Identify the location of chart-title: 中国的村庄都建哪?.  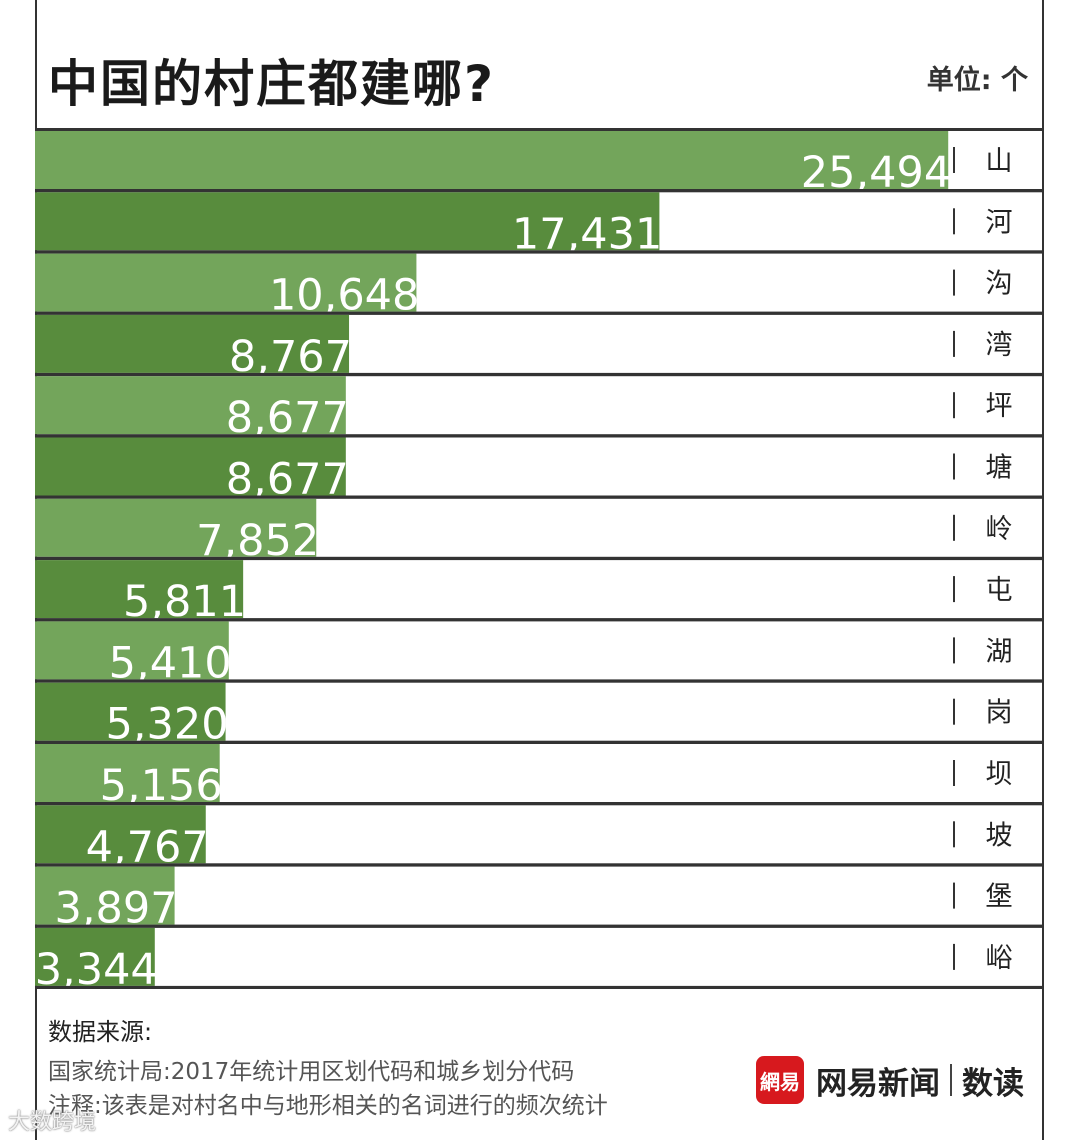
(272, 84).